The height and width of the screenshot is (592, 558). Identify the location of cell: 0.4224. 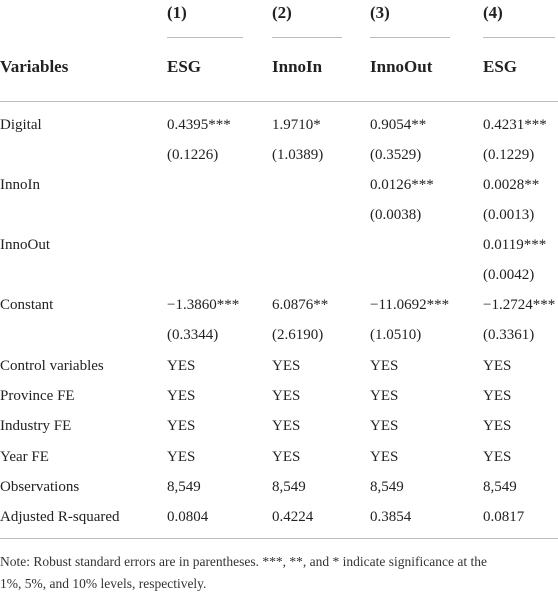
(293, 517).